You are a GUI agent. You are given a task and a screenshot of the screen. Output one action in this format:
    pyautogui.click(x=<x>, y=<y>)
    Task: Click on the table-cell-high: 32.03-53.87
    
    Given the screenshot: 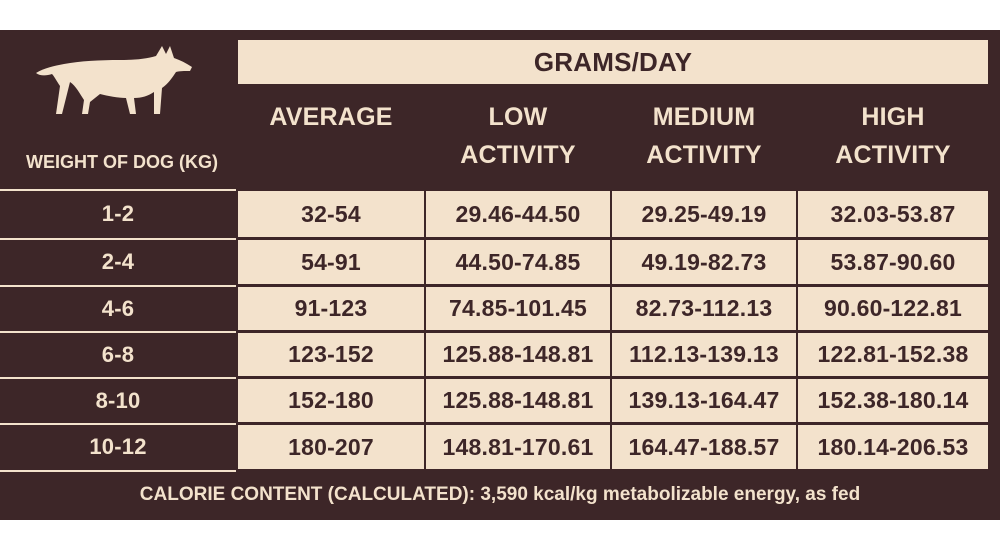 What is the action you would take?
    pyautogui.click(x=893, y=214)
    